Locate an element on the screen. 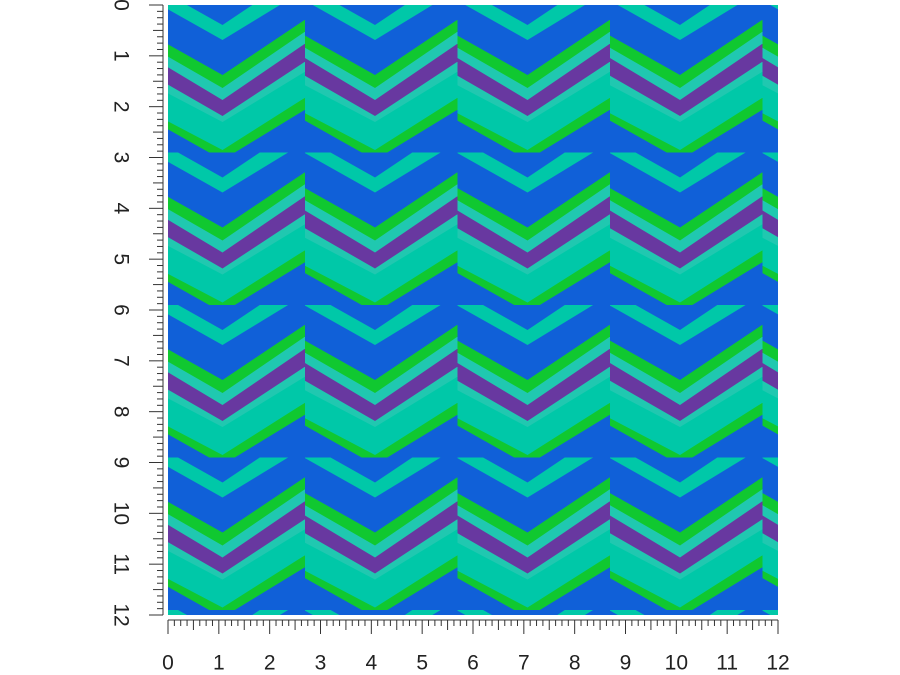  left-ruler-label: 12 is located at coordinates (120, 614).